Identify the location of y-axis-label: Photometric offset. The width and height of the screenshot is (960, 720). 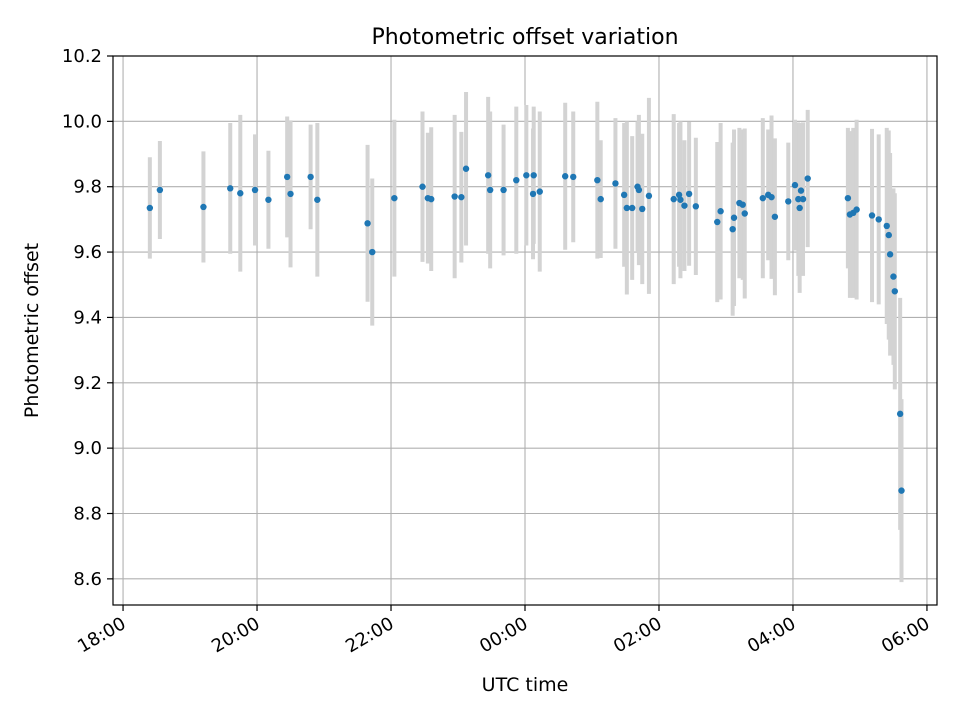
(32, 330).